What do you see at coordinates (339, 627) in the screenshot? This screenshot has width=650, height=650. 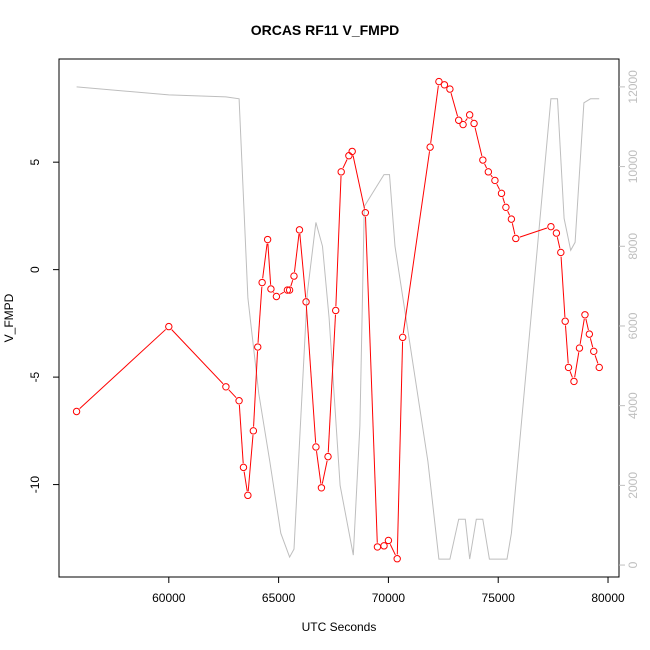 I see `x-axis-label: UTC Seconds` at bounding box center [339, 627].